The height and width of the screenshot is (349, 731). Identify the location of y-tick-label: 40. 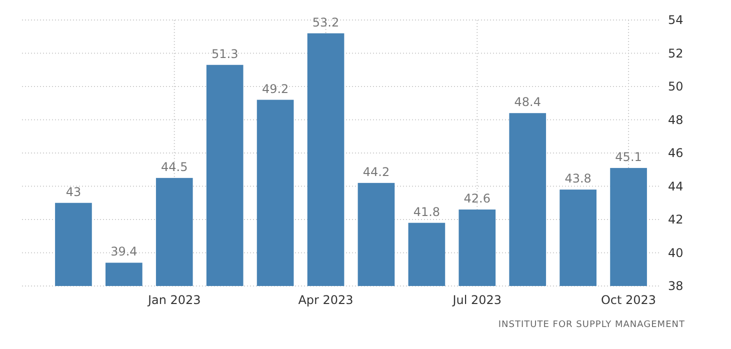
(676, 253).